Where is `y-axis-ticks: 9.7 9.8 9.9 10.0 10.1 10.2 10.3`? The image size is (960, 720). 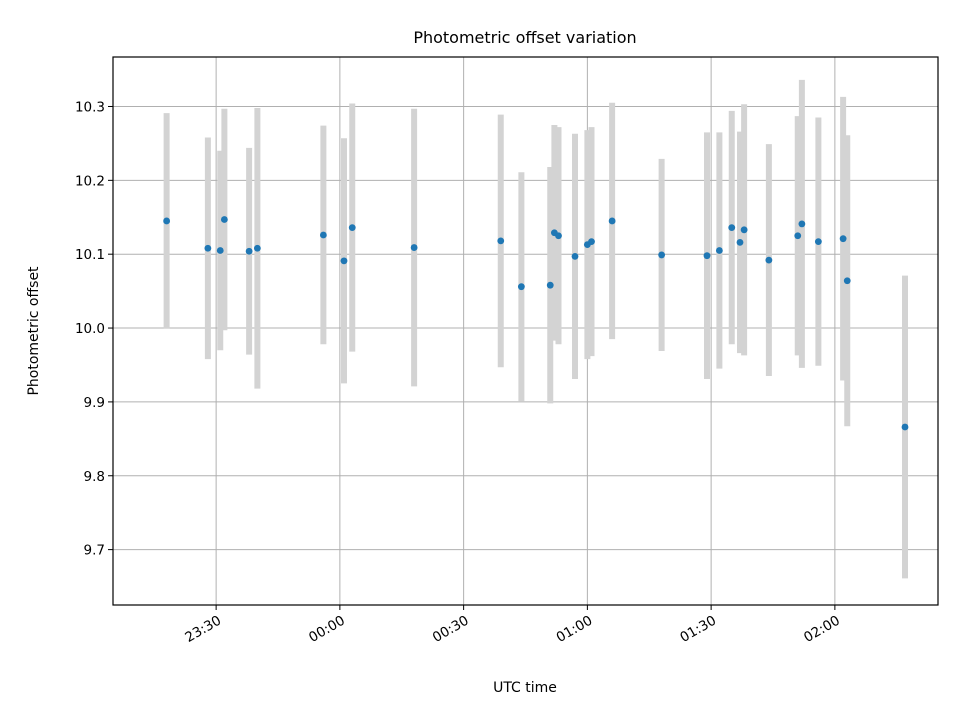
y-axis-ticks: 9.7 9.8 9.9 10.0 10.1 10.2 10.3 is located at coordinates (94, 329).